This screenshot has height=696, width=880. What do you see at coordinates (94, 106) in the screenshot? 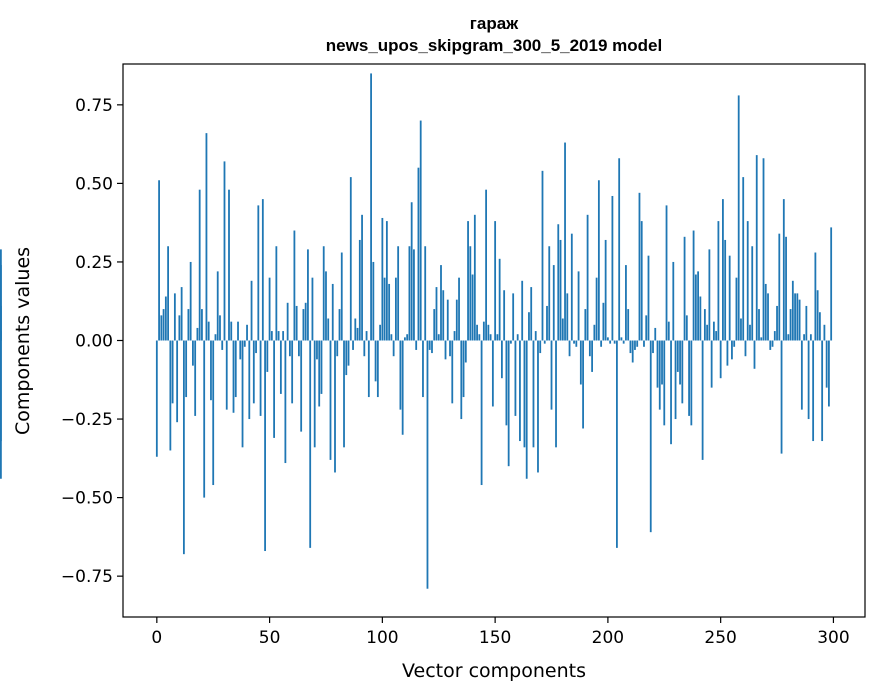
I see `y-tick-label: 0.75` at bounding box center [94, 106].